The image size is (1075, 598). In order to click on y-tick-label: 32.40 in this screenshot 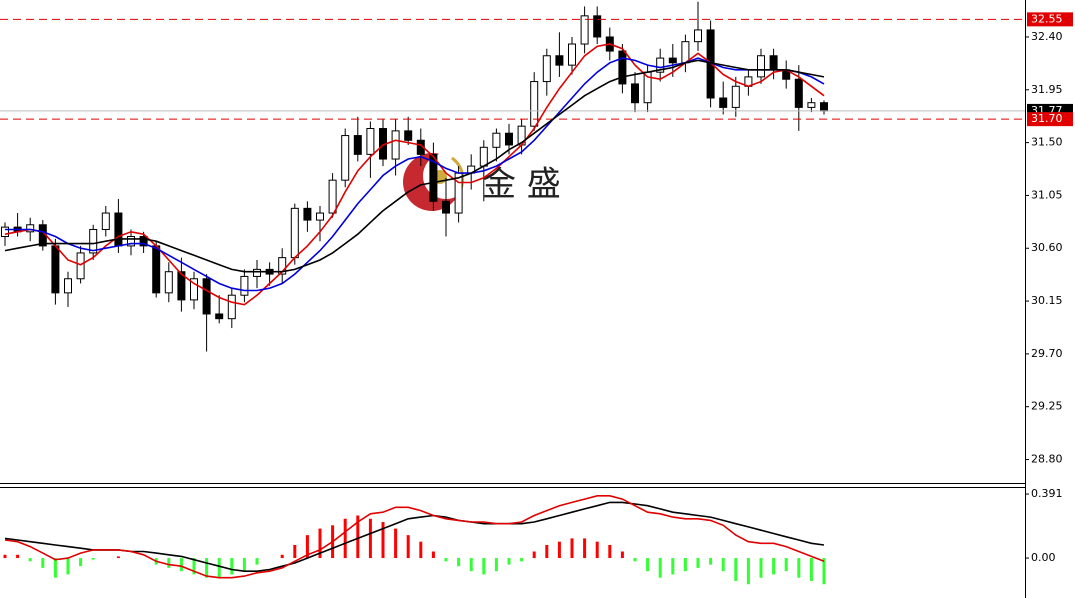, I will do `click(1047, 36)`.